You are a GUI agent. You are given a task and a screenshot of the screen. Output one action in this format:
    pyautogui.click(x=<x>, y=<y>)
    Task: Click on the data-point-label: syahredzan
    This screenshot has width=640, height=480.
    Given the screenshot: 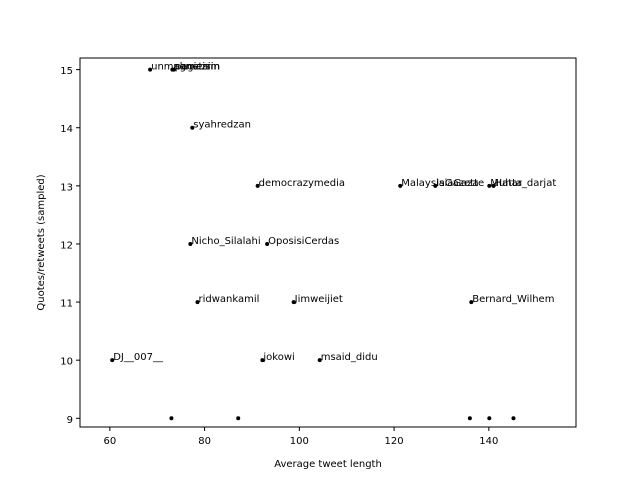 What is the action you would take?
    pyautogui.click(x=222, y=125)
    